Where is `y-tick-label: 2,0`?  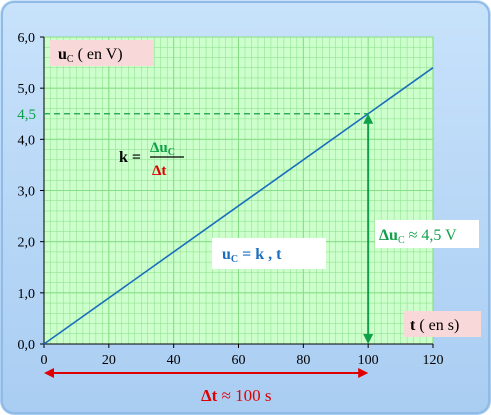
y-tick-label: 2,0 is located at coordinates (27, 243).